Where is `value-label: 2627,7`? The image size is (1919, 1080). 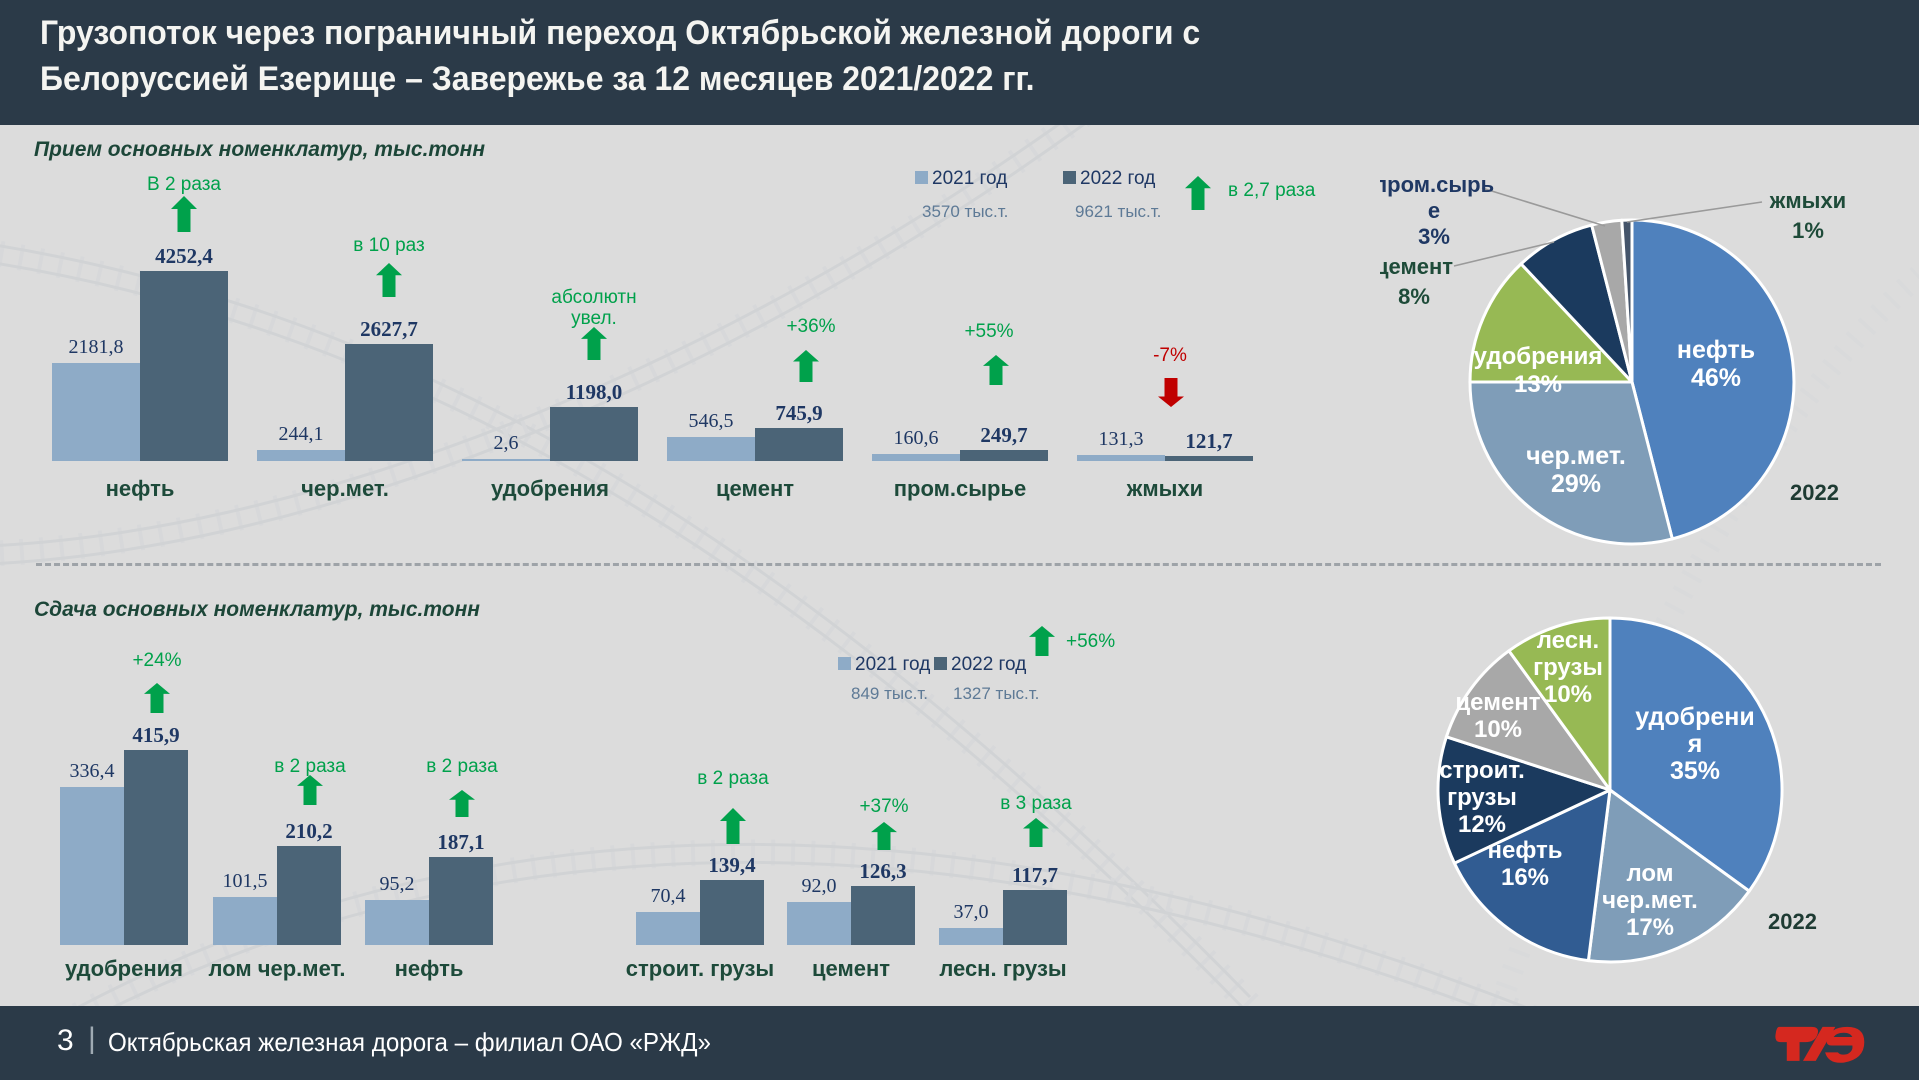 value-label: 2627,7 is located at coordinates (389, 329).